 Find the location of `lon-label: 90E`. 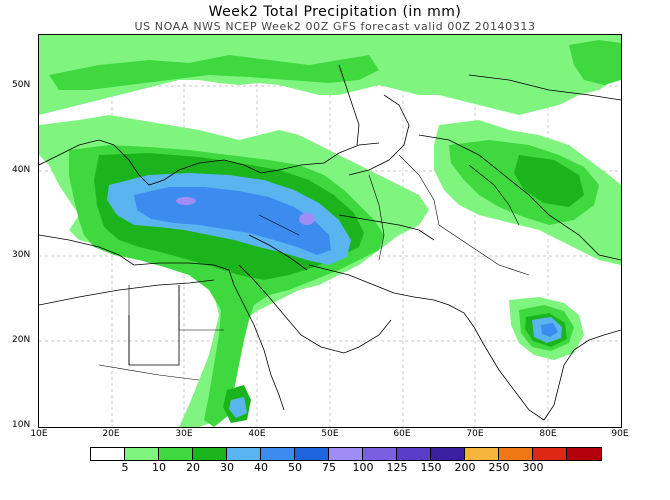

lon-label: 90E is located at coordinates (620, 434).